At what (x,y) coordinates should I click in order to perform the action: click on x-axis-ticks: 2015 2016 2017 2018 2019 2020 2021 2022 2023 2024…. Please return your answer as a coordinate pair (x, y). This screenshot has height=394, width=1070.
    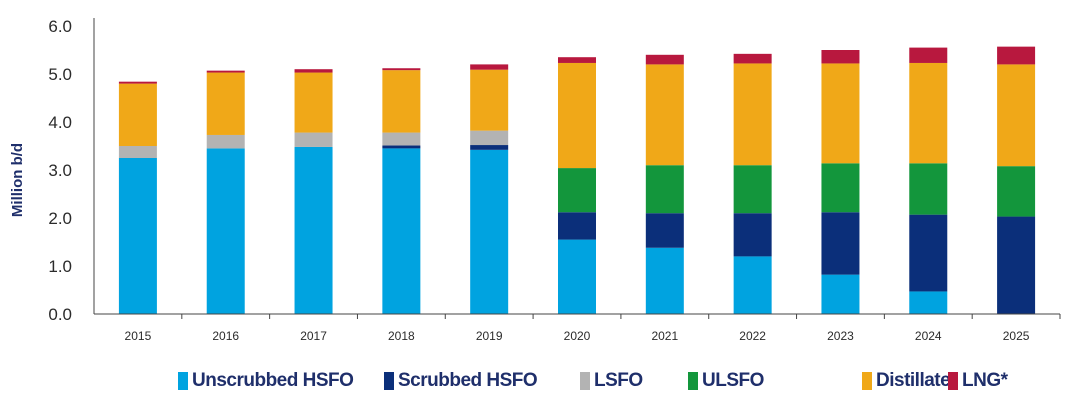
    Looking at the image, I should click on (577, 336).